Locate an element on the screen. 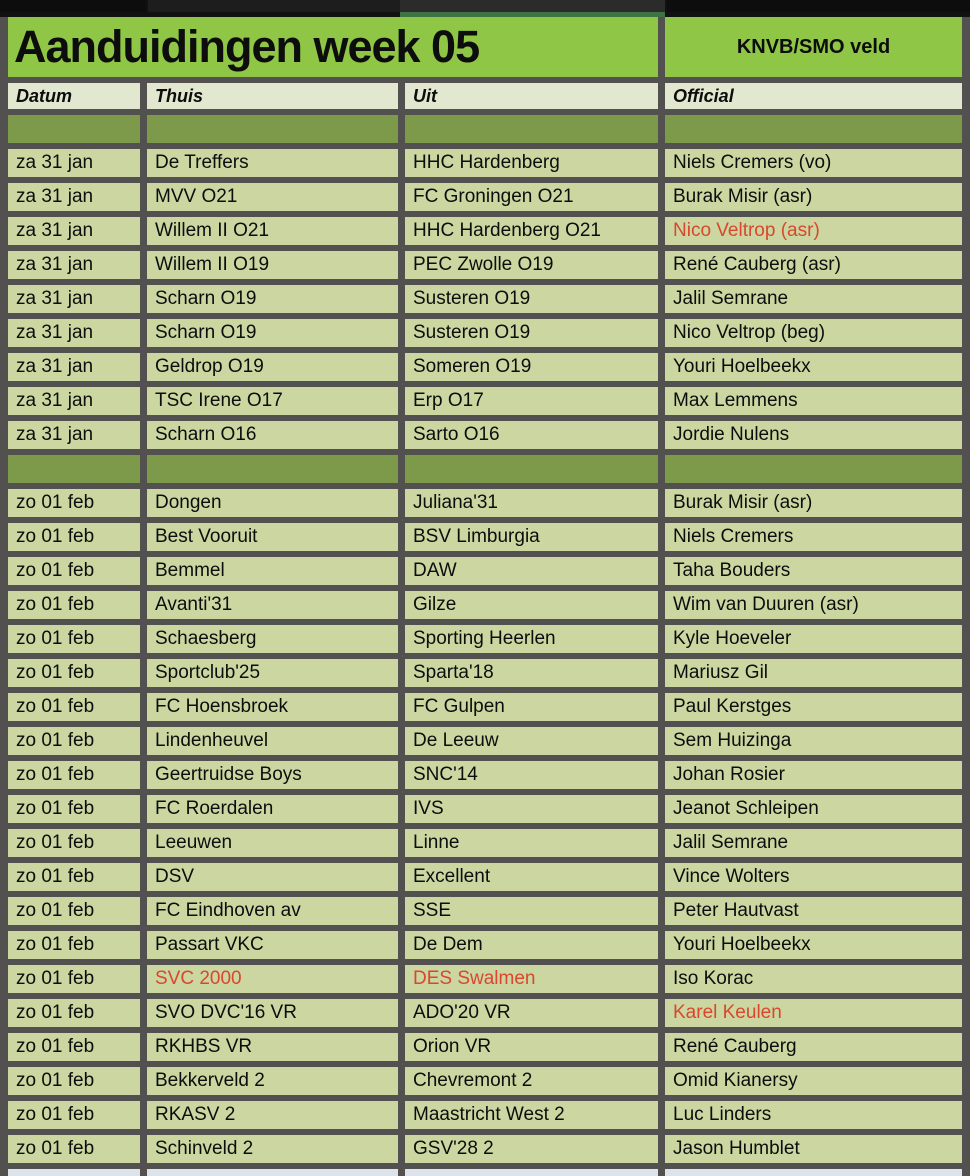 Image resolution: width=970 pixels, height=1176 pixels. cell-thuis: Lindenheuvel is located at coordinates (272, 741).